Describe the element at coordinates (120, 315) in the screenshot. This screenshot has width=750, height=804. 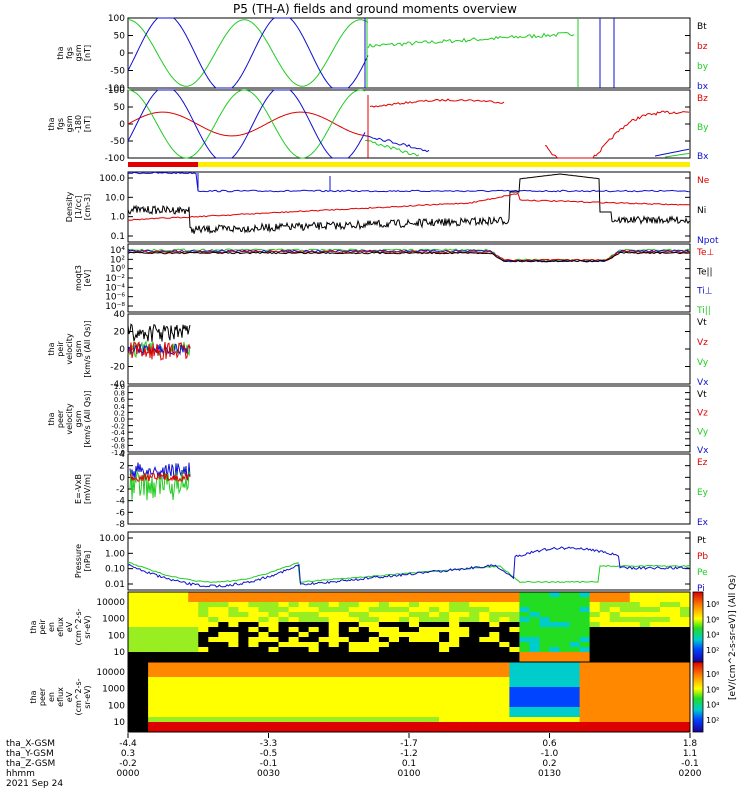
I see `y-tick-label: 40` at that location.